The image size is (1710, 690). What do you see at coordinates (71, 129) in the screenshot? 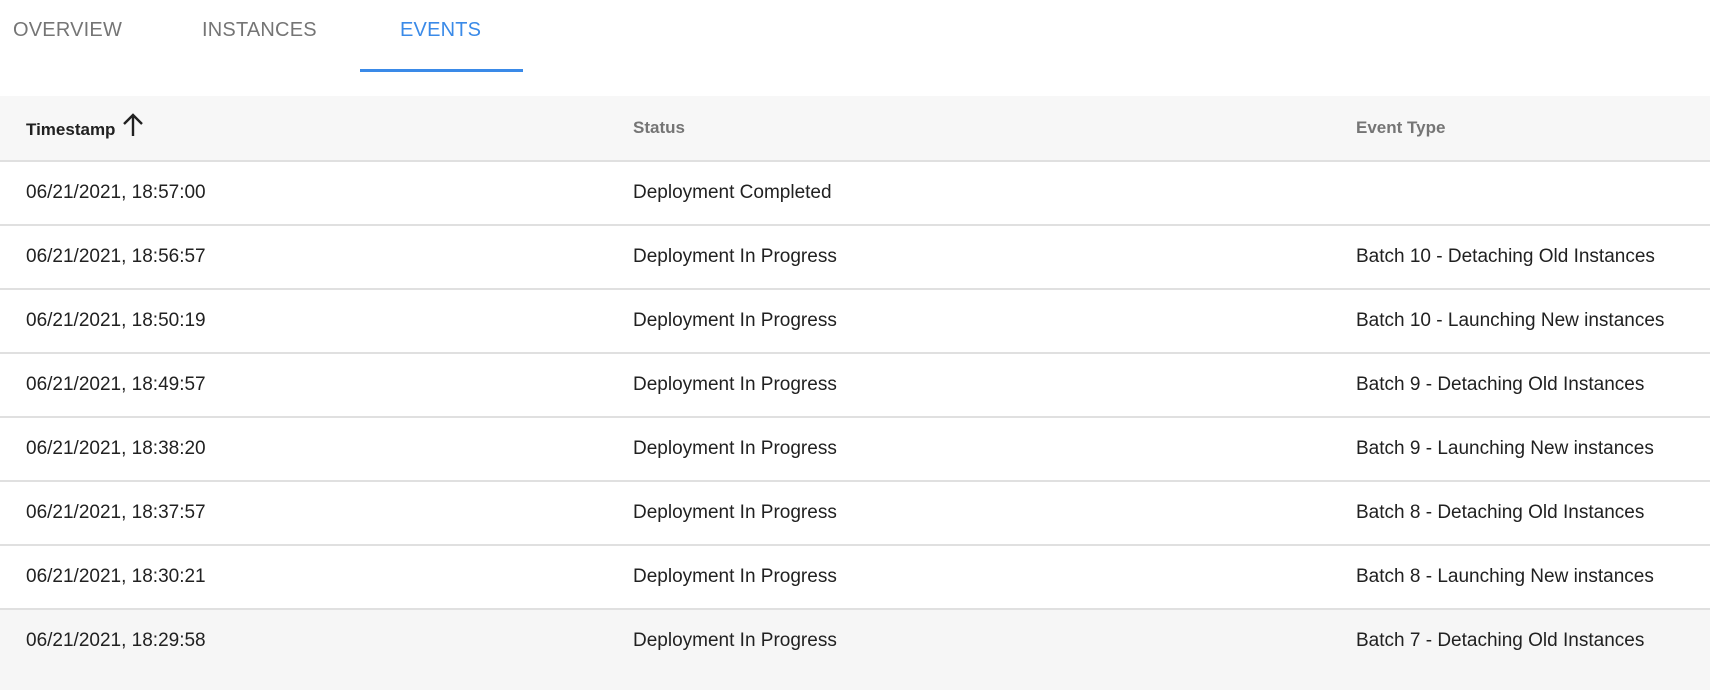
I see `column-header-label: Timestamp` at bounding box center [71, 129].